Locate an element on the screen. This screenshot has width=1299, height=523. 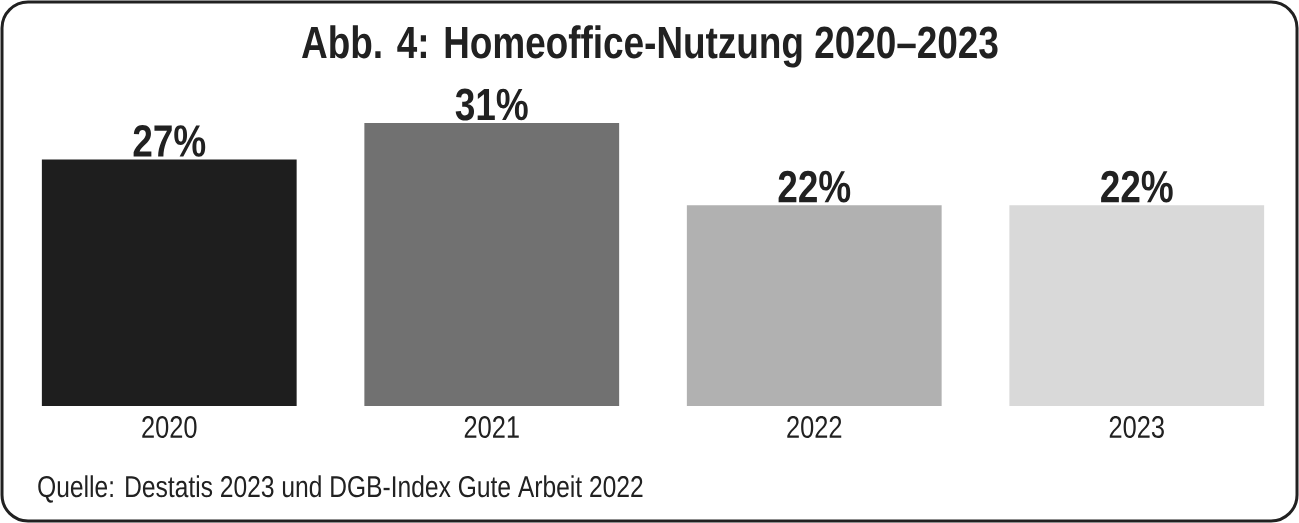
x-tick-label: 2020 is located at coordinates (169, 427).